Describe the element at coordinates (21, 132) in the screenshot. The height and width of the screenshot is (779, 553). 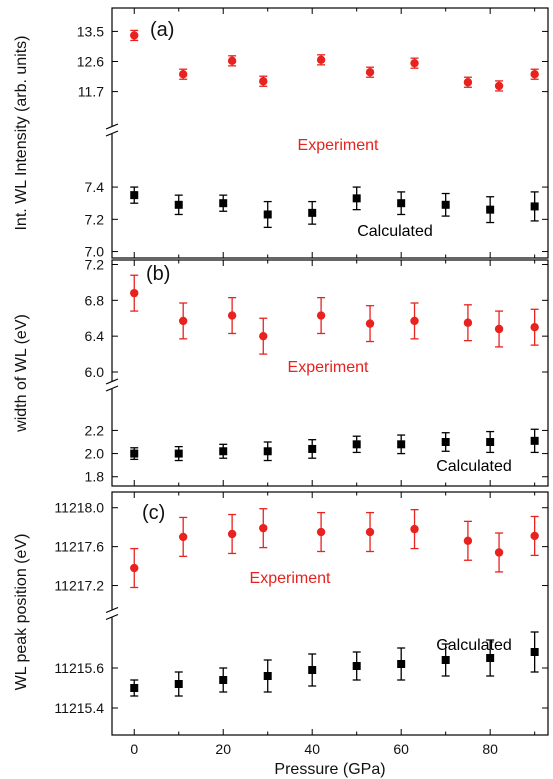
I see `y-axis-label: Int. WL Intensity (arb. units)` at that location.